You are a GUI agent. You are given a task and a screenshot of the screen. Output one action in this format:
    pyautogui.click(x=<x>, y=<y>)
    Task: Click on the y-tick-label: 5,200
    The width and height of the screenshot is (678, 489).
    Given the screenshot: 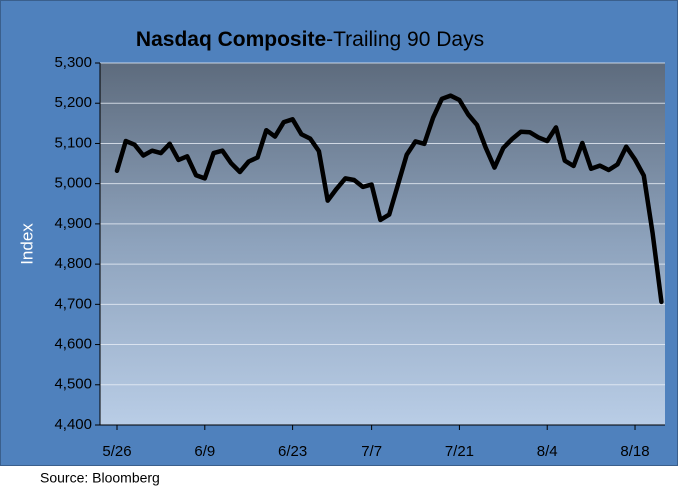 What is the action you would take?
    pyautogui.click(x=73, y=102)
    